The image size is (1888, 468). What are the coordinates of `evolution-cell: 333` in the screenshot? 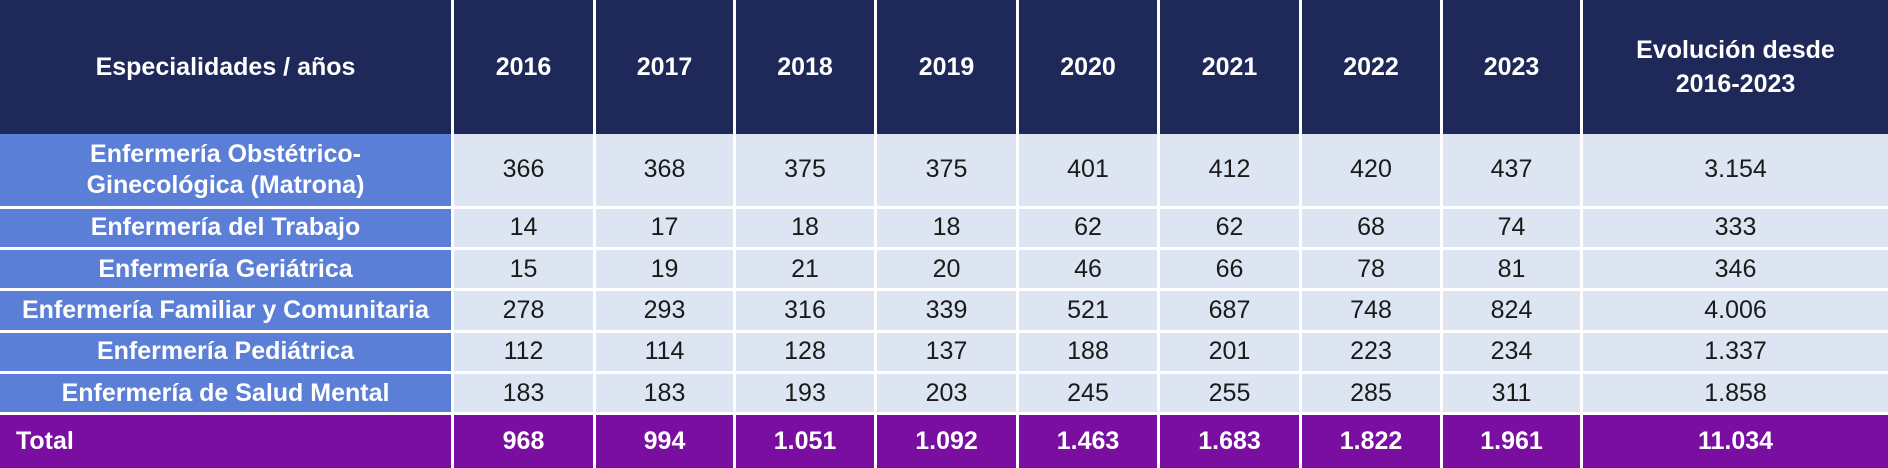 It's located at (1735, 229).